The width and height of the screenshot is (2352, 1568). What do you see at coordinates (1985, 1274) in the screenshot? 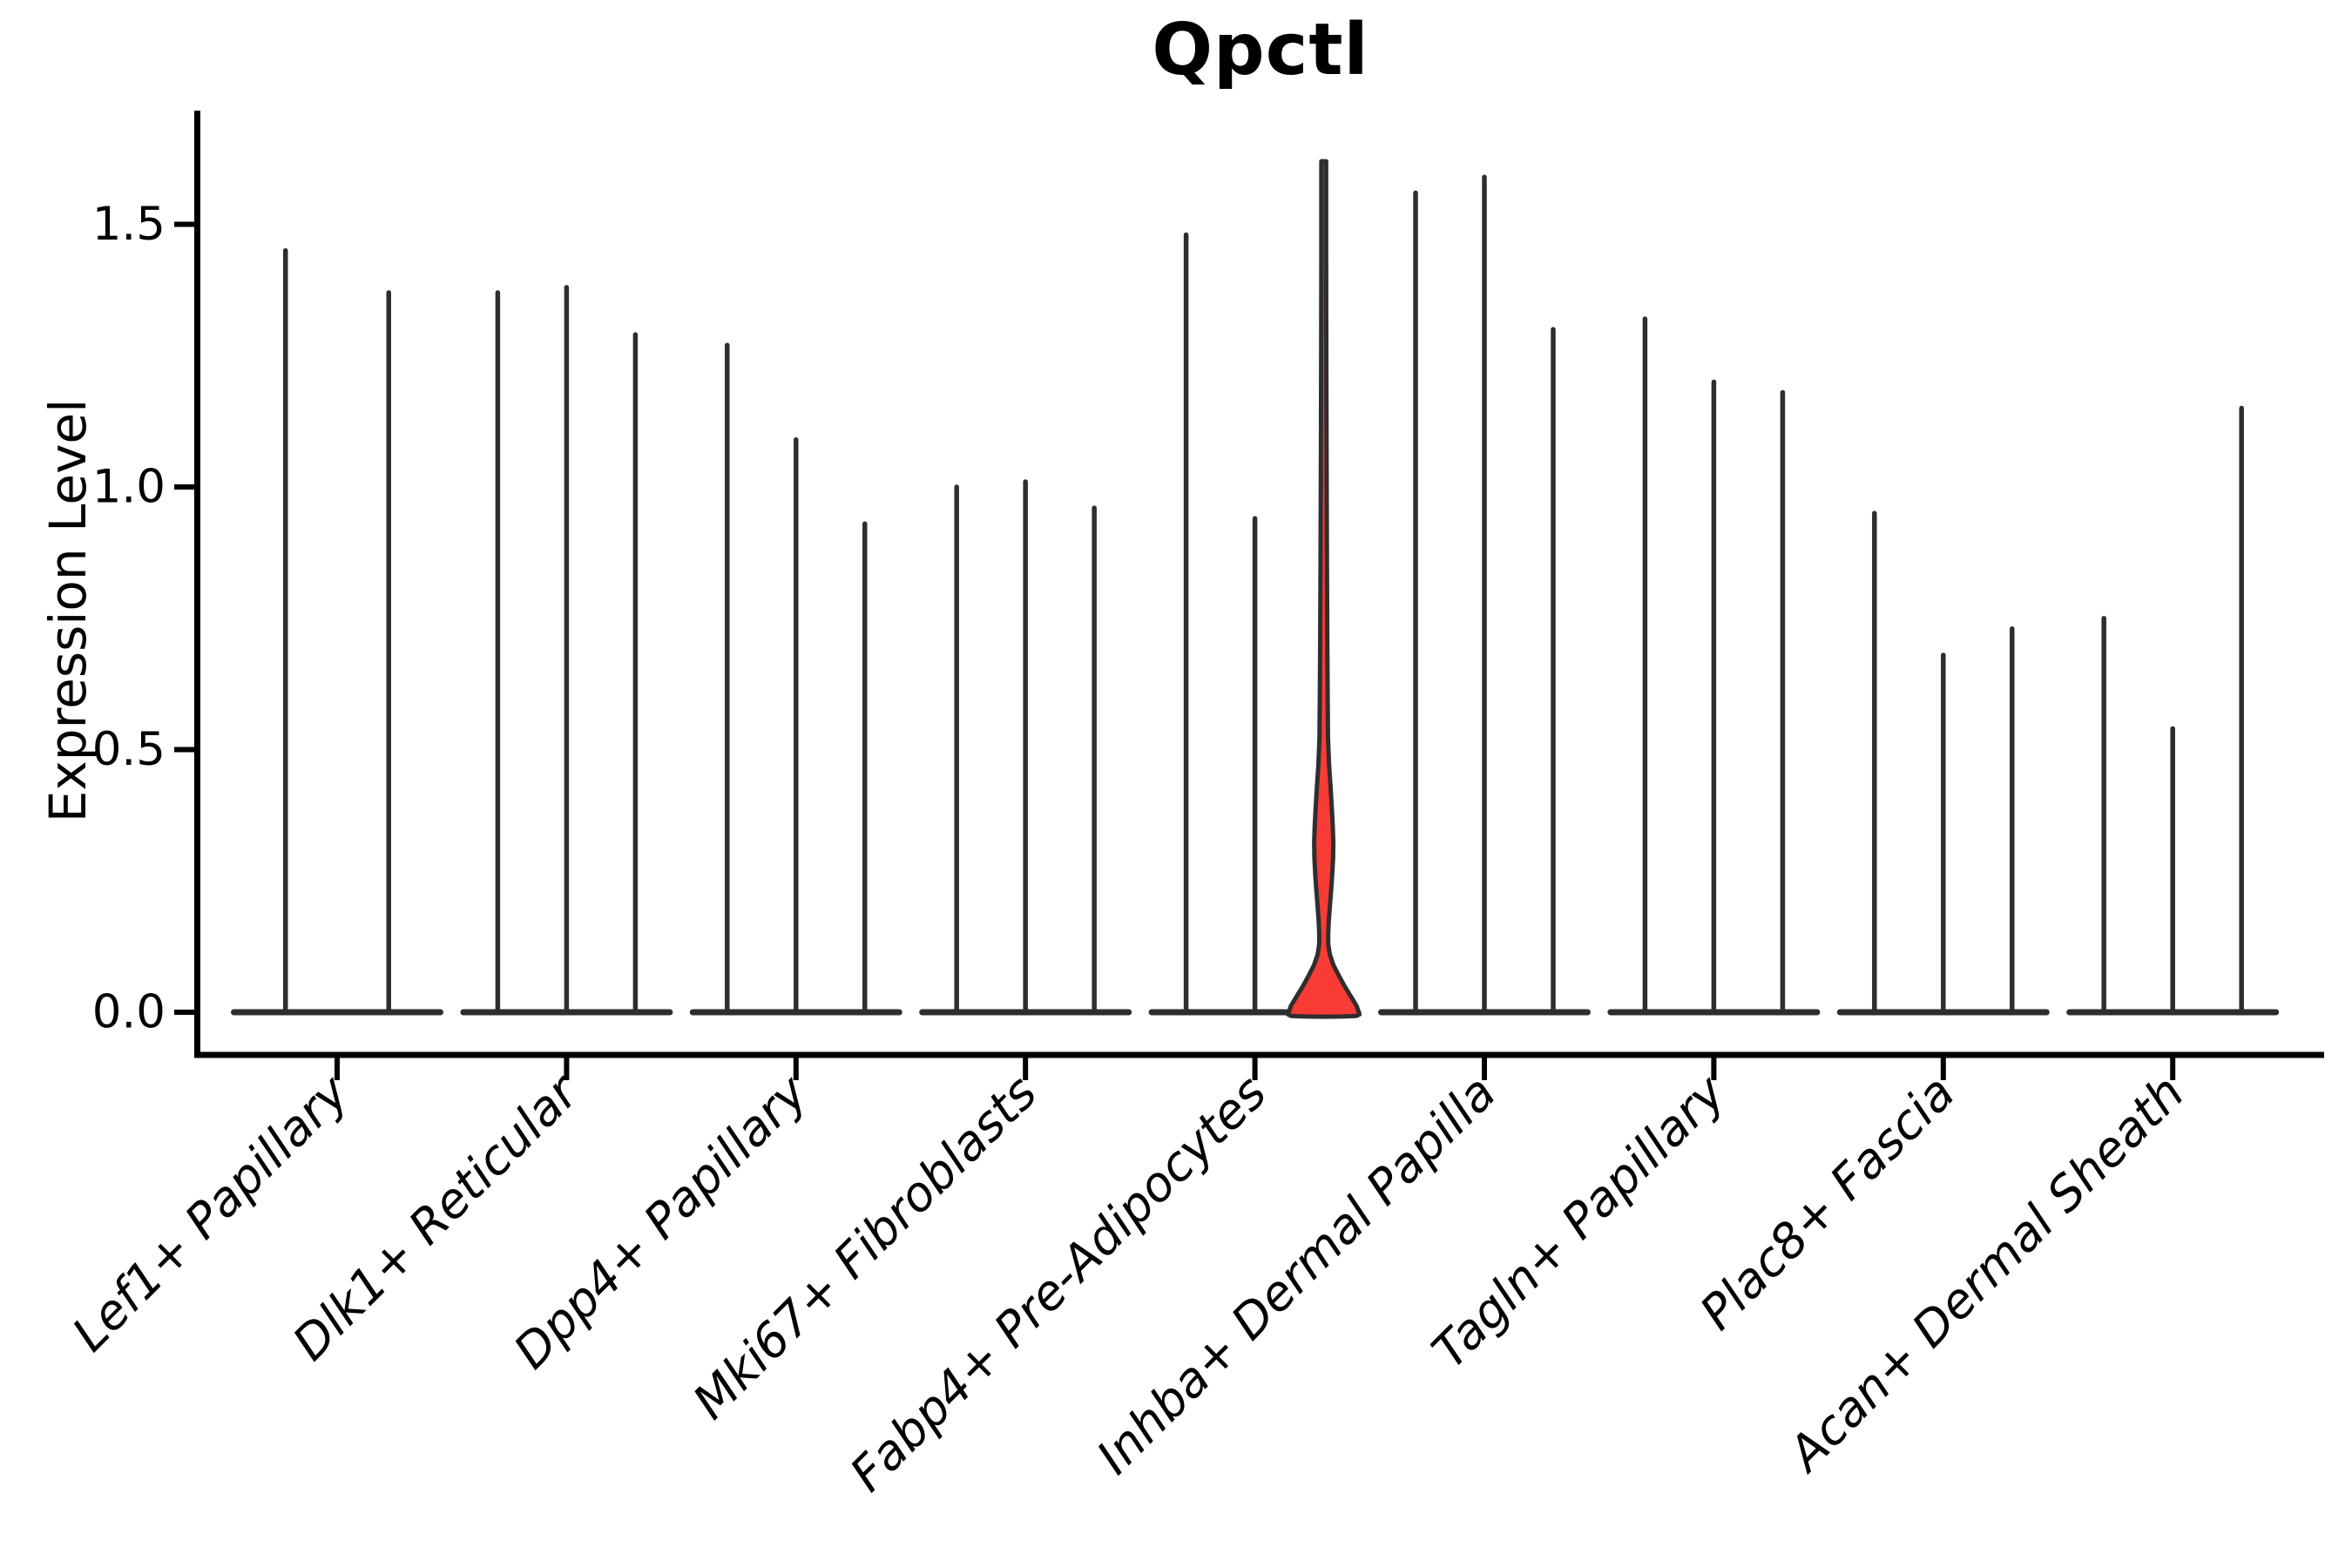
I see `x-tick-label: Acan+ Dermal Sheath` at bounding box center [1985, 1274].